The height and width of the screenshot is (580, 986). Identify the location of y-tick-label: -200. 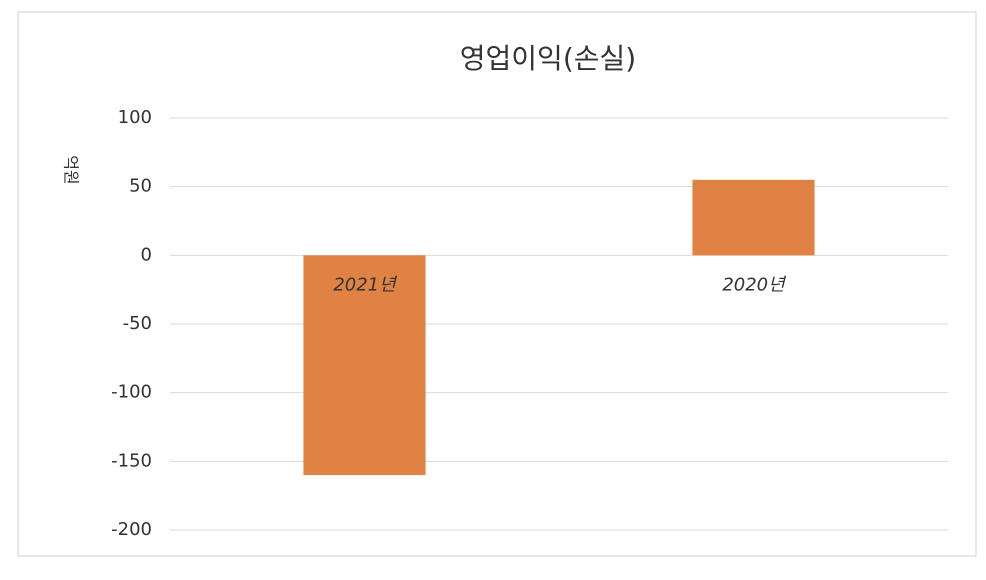
(131, 529).